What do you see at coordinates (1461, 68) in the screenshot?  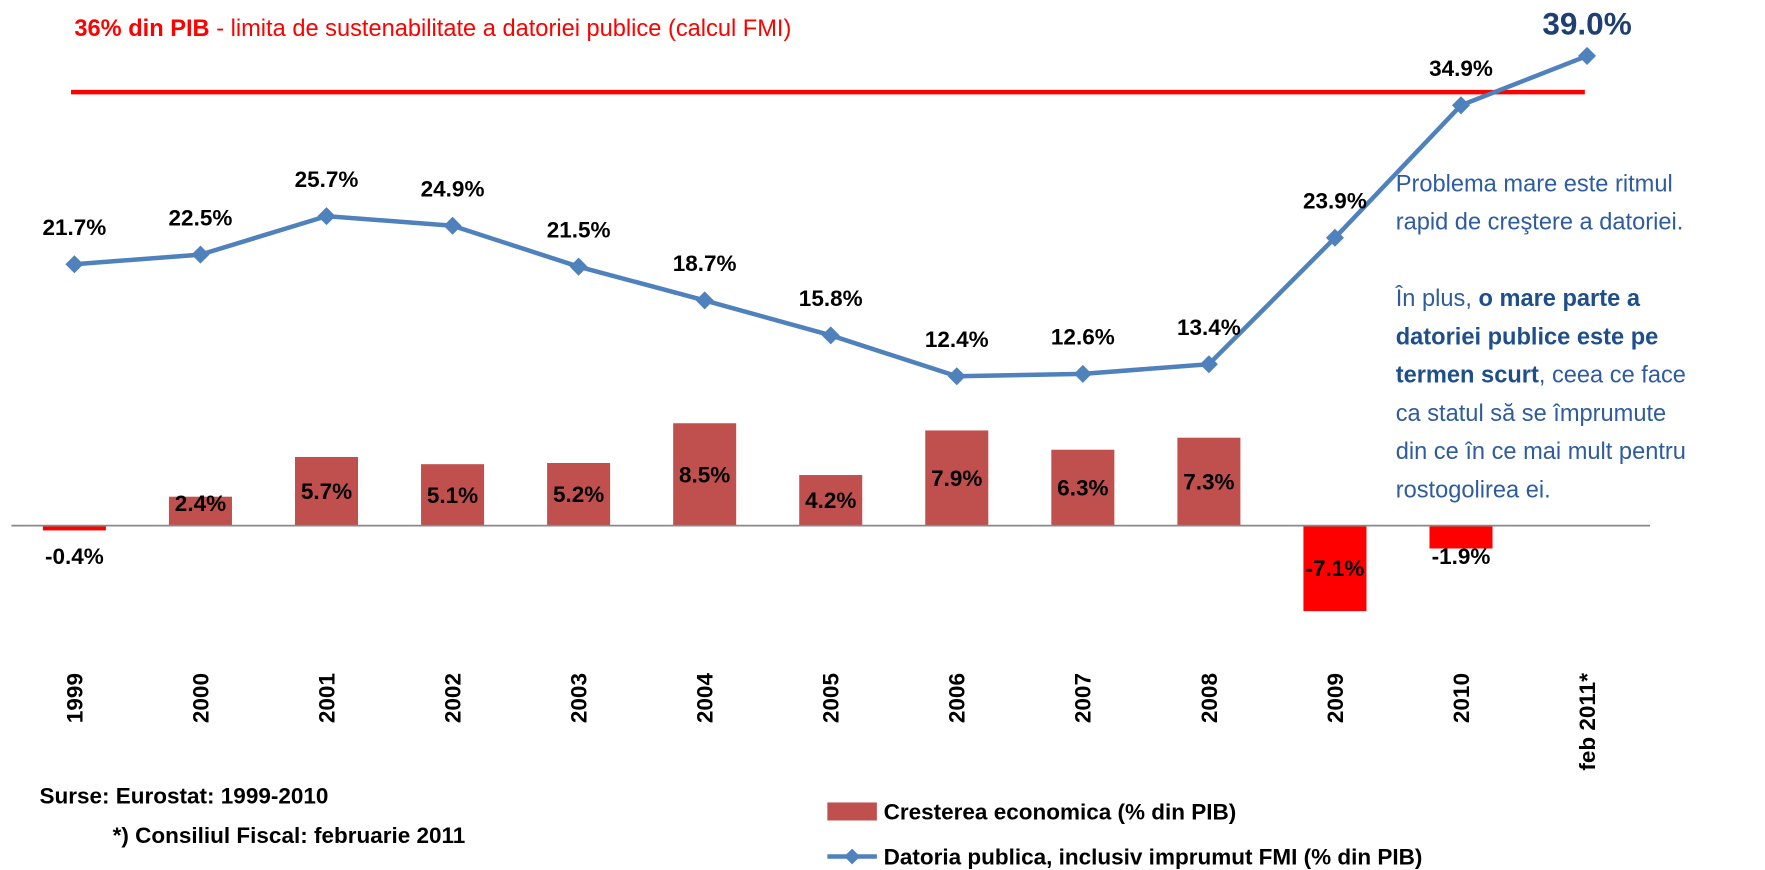 I see `data-label: 34.9%` at bounding box center [1461, 68].